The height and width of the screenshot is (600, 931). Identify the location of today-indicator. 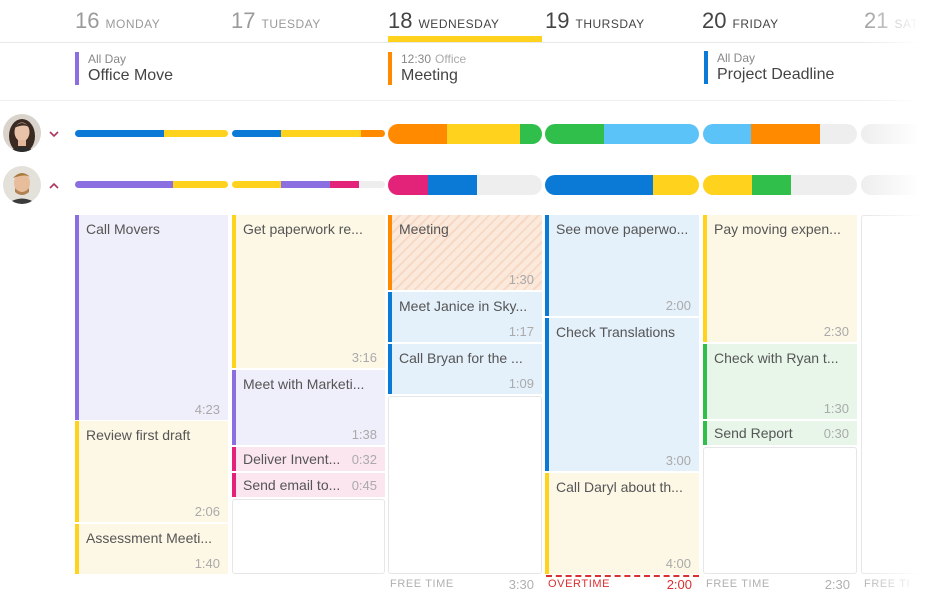
(465, 39).